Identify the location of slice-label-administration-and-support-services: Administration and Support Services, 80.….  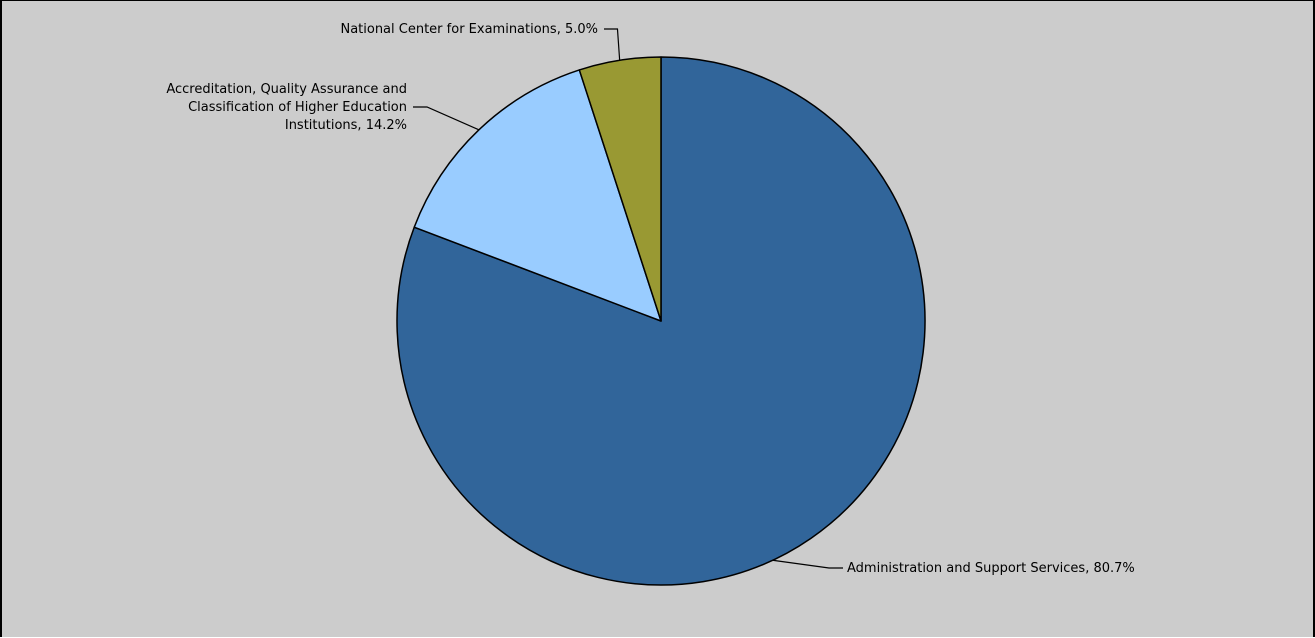
(991, 568).